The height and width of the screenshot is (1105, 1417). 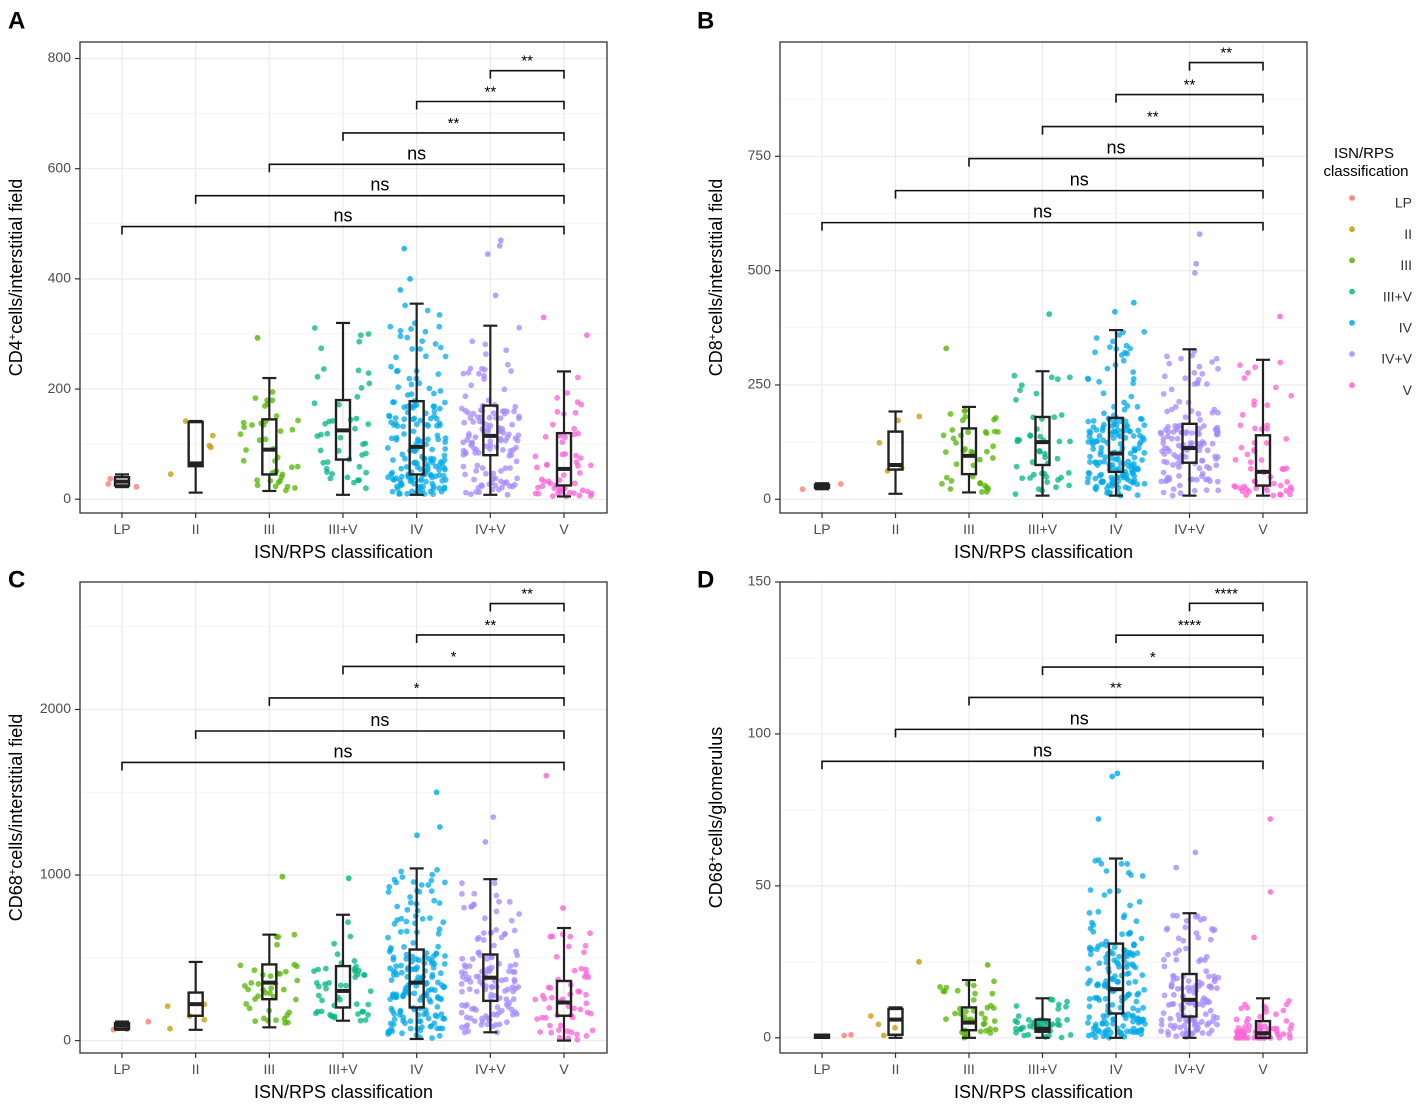 What do you see at coordinates (416, 399) in the screenshot?
I see `boxplot-iv` at bounding box center [416, 399].